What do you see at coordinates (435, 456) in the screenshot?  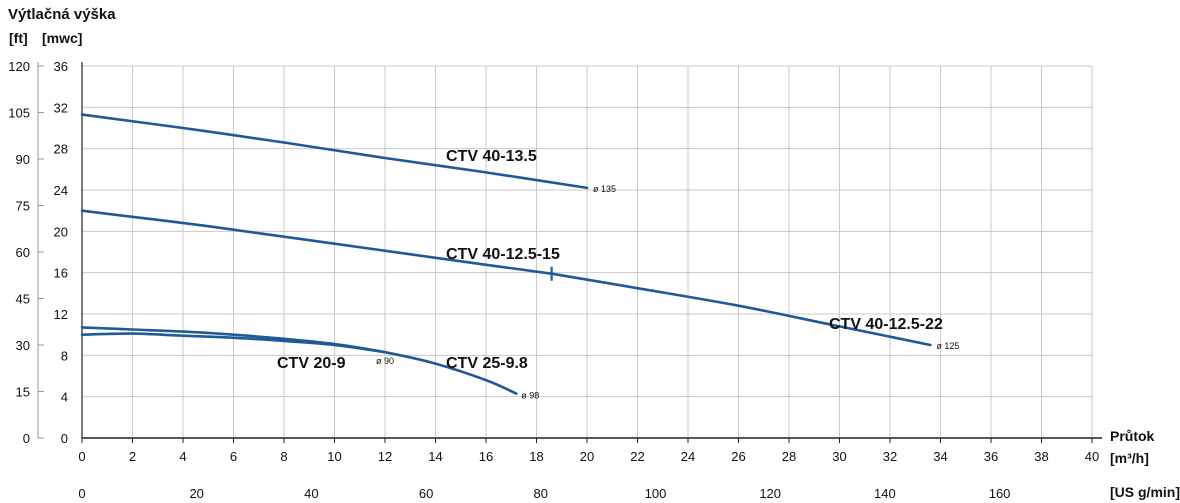 I see `x-tick-label: 14` at bounding box center [435, 456].